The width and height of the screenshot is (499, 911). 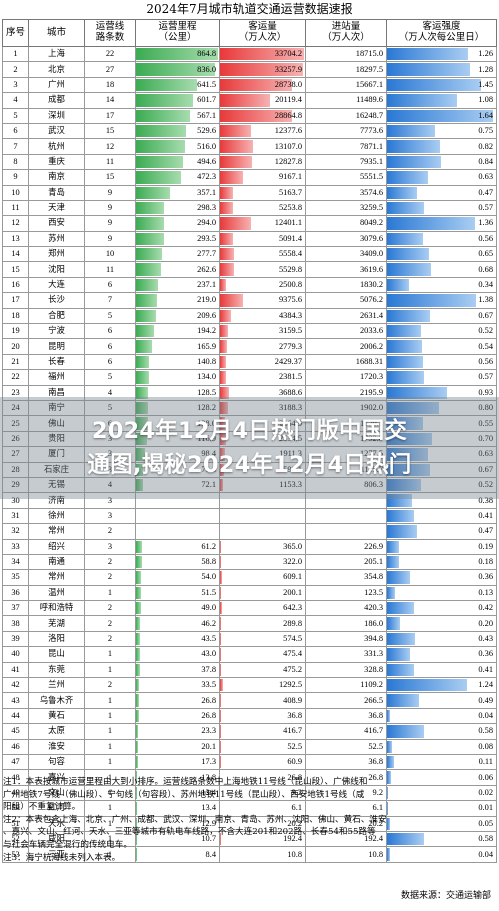 What do you see at coordinates (262, 423) in the screenshot?
I see `cell-ridership: 2164.9` at bounding box center [262, 423].